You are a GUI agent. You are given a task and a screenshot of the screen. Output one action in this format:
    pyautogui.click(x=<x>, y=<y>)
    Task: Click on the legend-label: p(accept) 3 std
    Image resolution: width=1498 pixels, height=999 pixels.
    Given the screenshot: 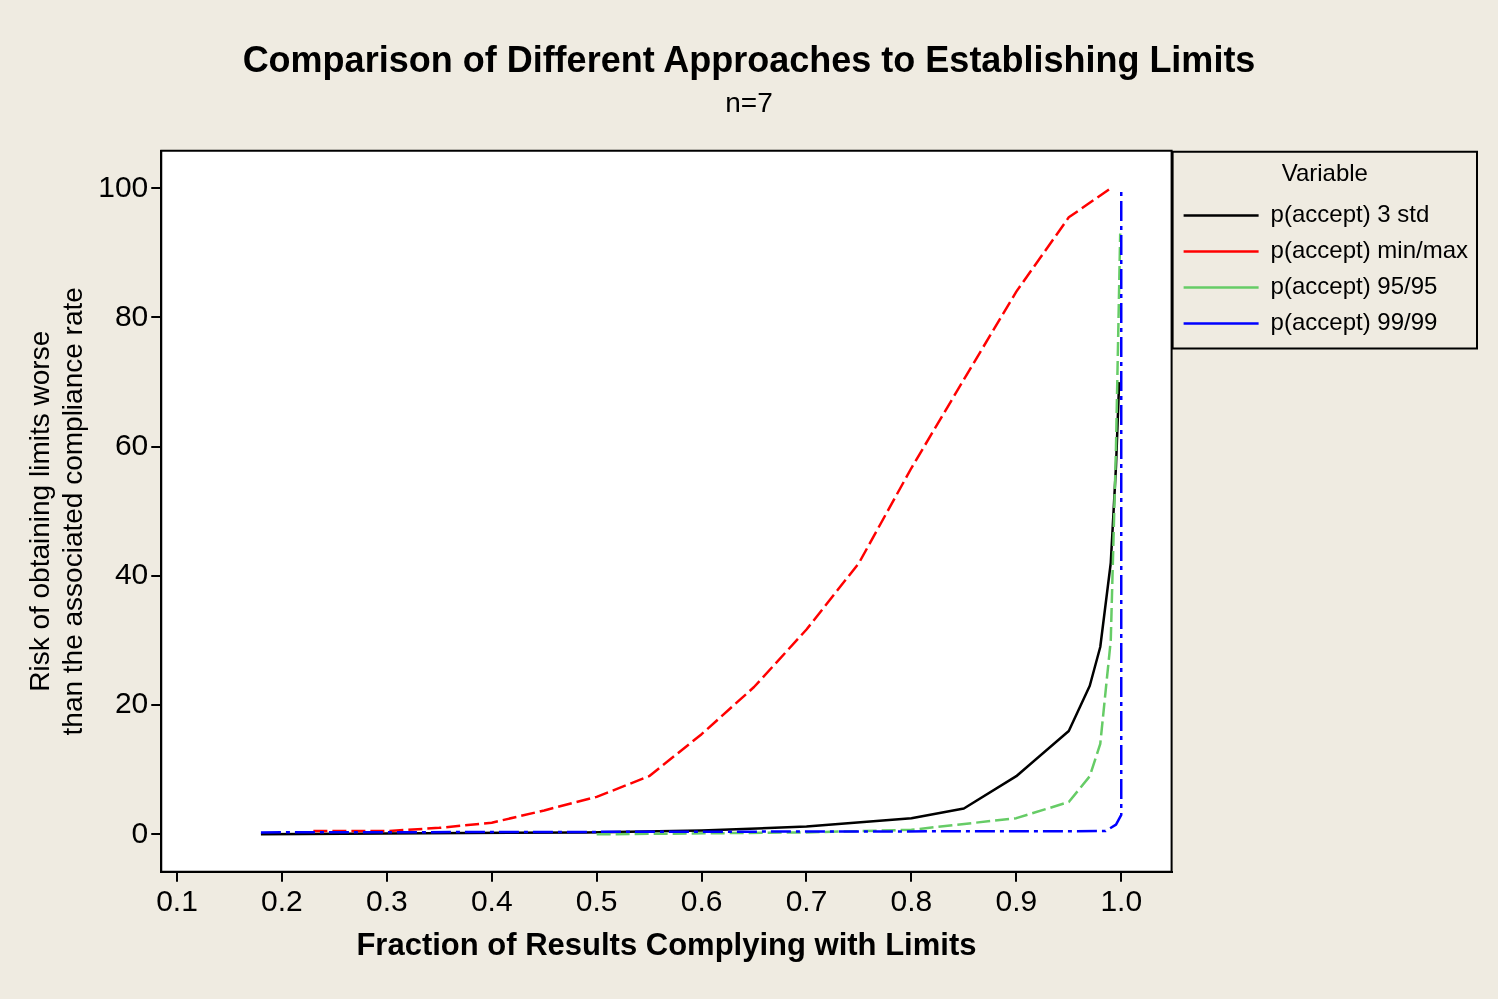 What is the action you would take?
    pyautogui.click(x=1350, y=214)
    